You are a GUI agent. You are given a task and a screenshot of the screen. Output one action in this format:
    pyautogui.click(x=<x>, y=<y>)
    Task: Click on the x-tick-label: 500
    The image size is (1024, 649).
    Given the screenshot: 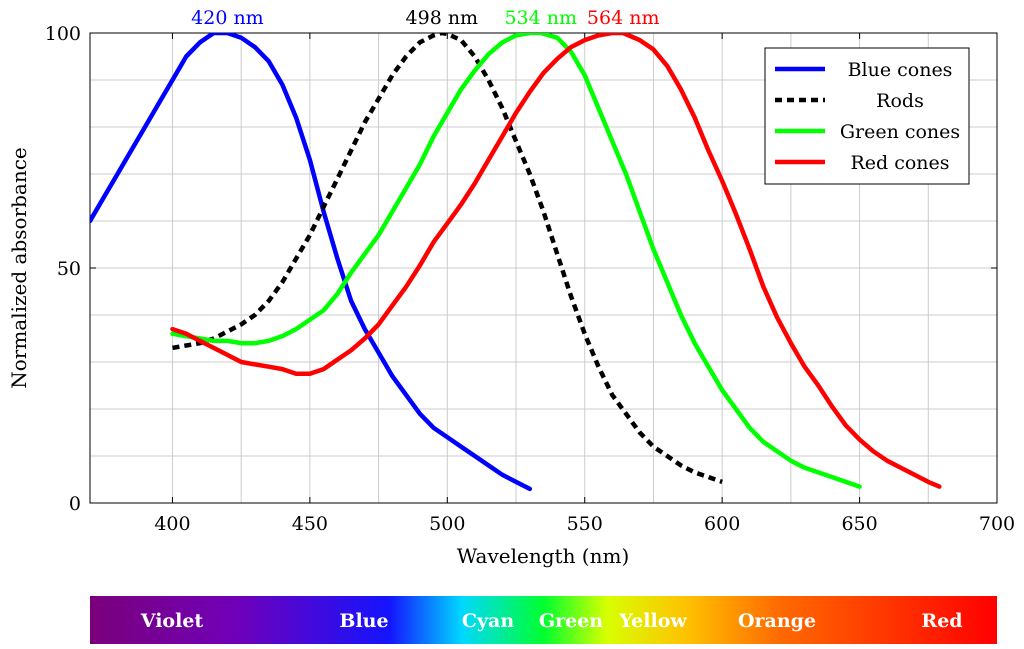 What is the action you would take?
    pyautogui.click(x=447, y=524)
    